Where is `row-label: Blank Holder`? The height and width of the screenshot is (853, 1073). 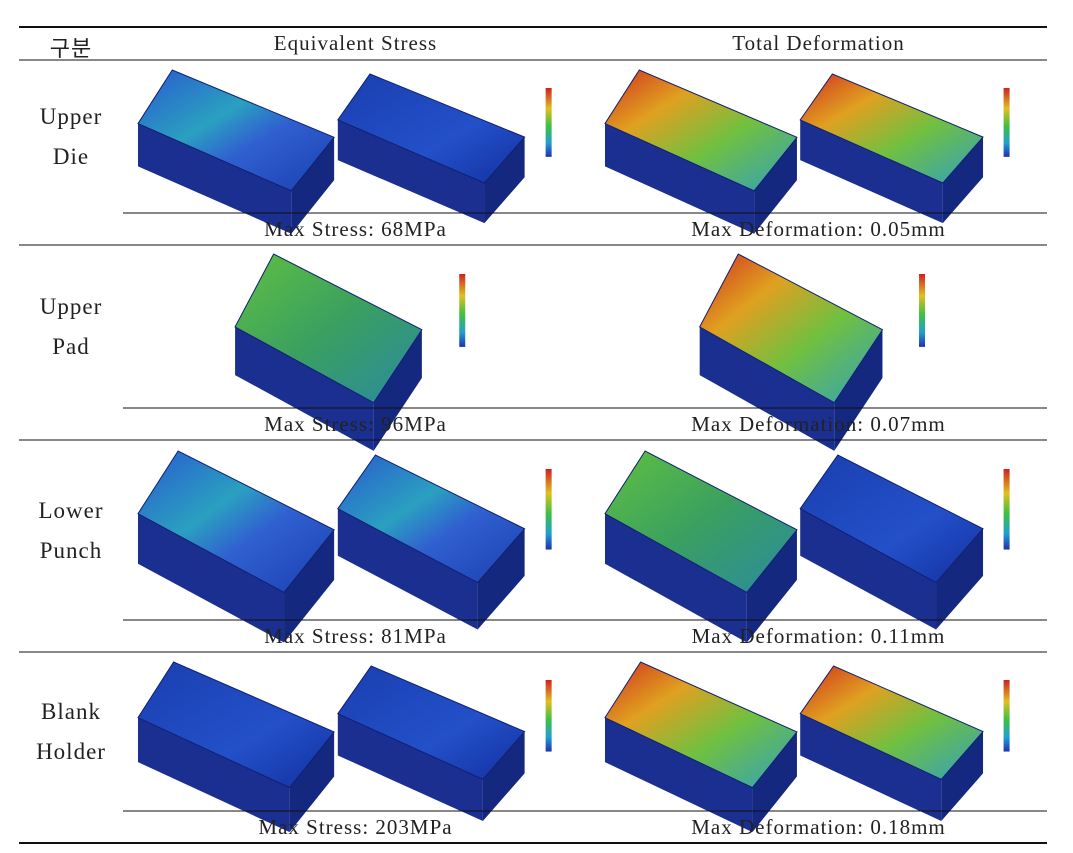 row-label: Blank Holder is located at coordinates (71, 731).